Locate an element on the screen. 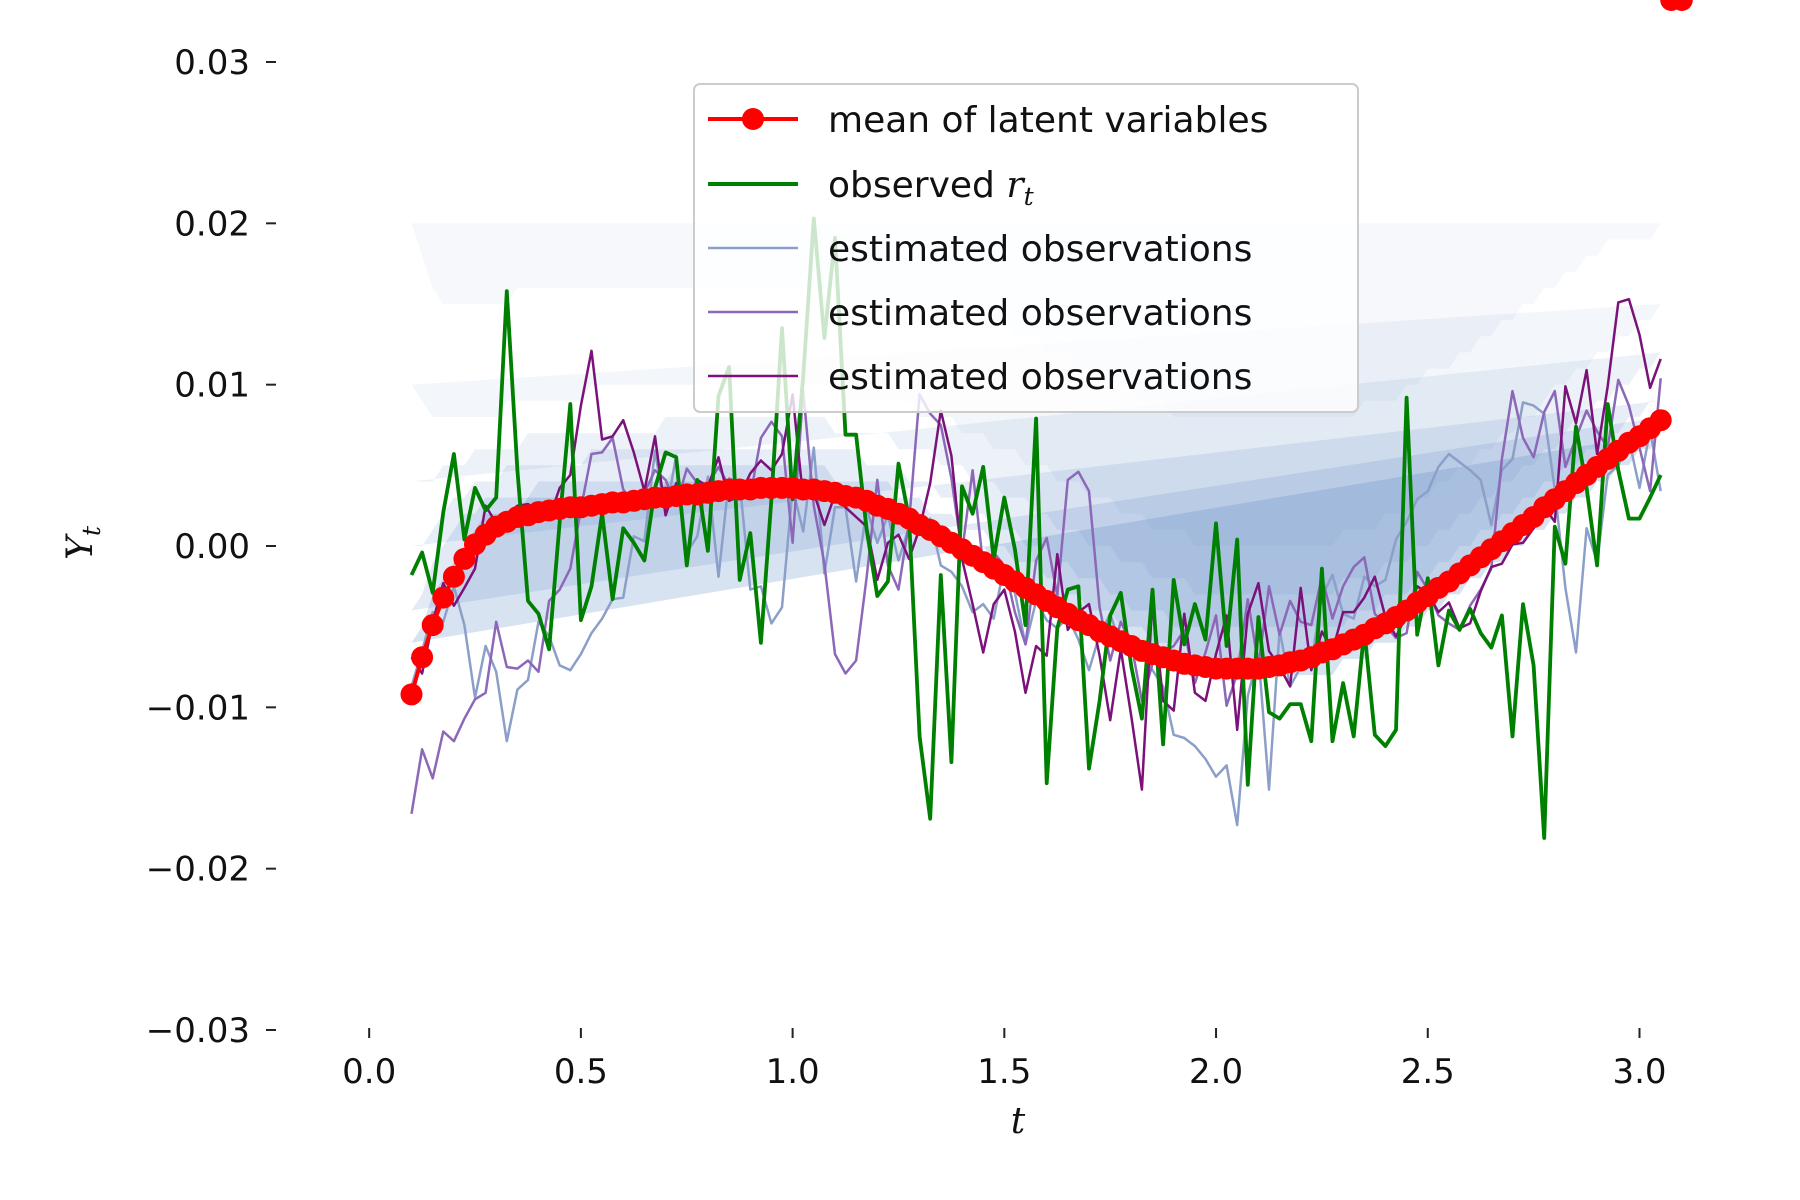 This screenshot has width=1800, height=1200. legend-entry-est1: estimated observations is located at coordinates (980, 249).